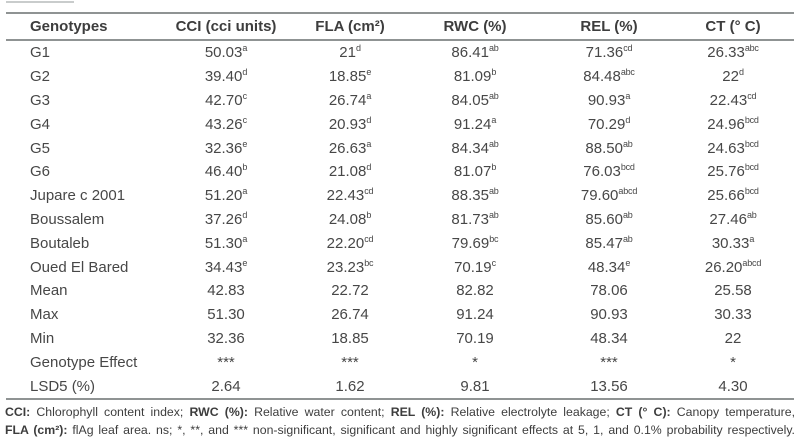 Image resolution: width=800 pixels, height=445 pixels. Describe the element at coordinates (226, 27) in the screenshot. I see `col-header-cci: CCI (cci units)` at that location.